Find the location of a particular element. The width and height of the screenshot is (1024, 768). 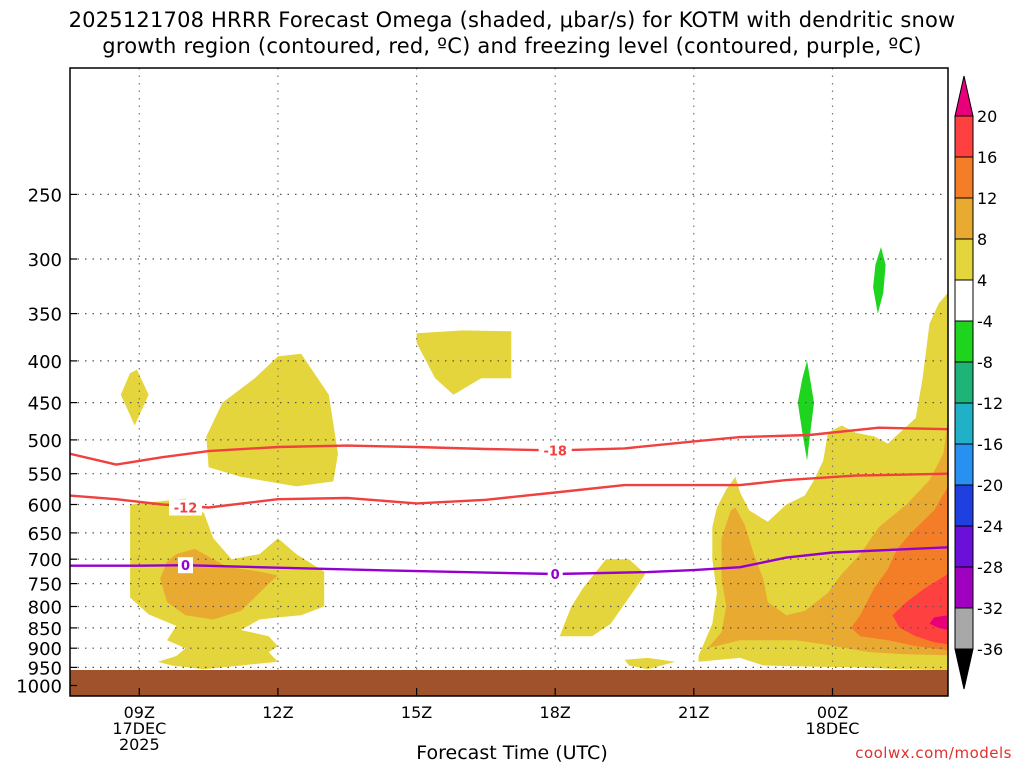

y-tick-label-350: 350 is located at coordinates (45, 315).